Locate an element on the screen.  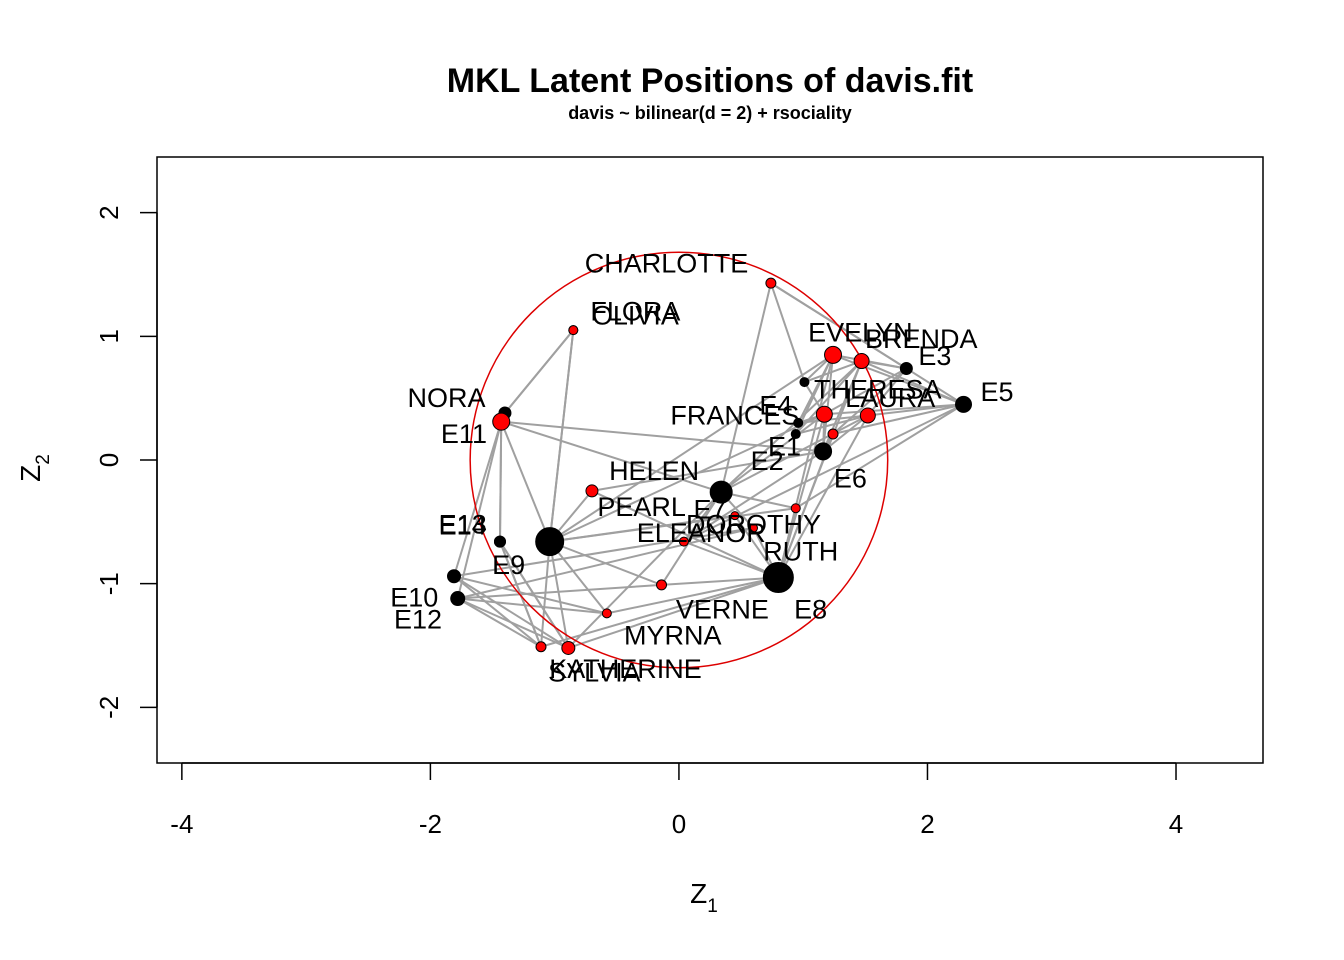
woman-point-pearl is located at coordinates (592, 491).